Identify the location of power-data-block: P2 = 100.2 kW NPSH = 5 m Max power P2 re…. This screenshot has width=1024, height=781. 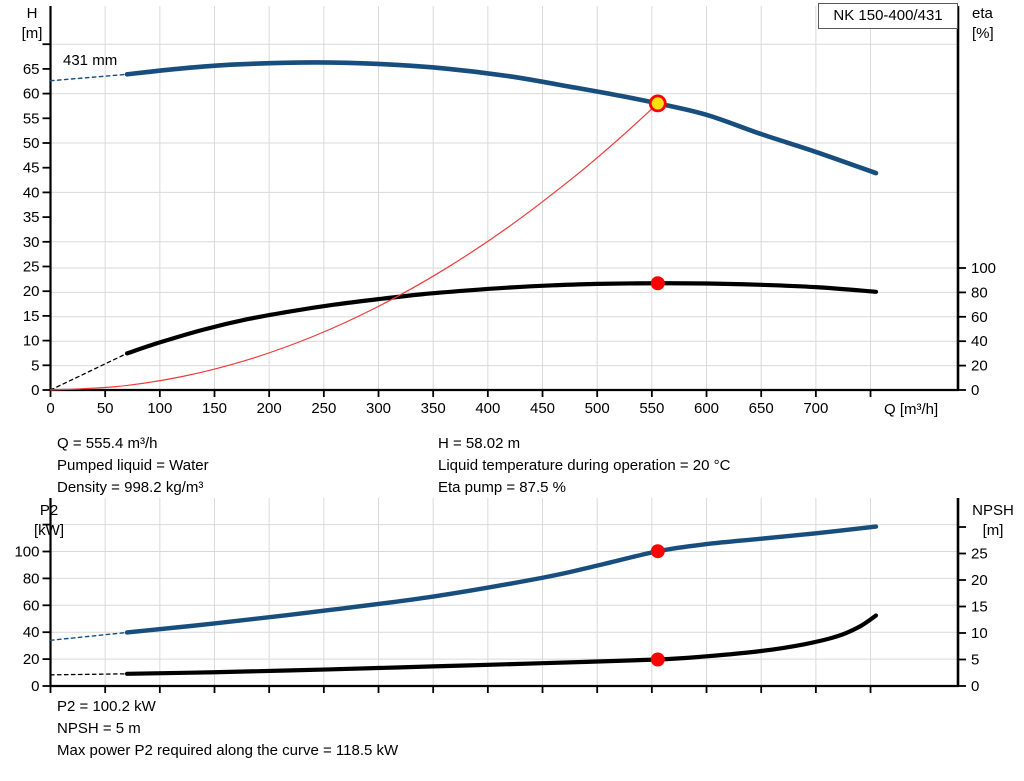
(227, 729).